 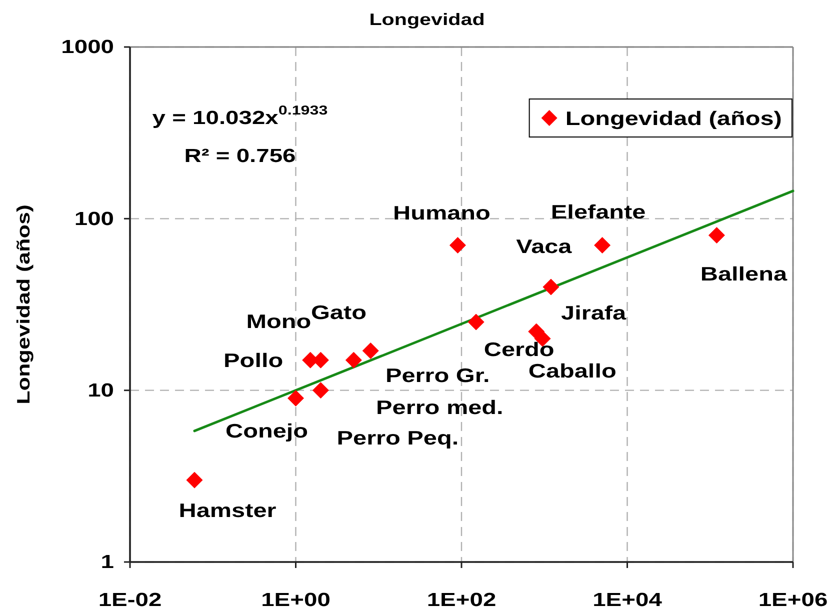 I want to click on annotation: Perro Gr., so click(x=437, y=375).